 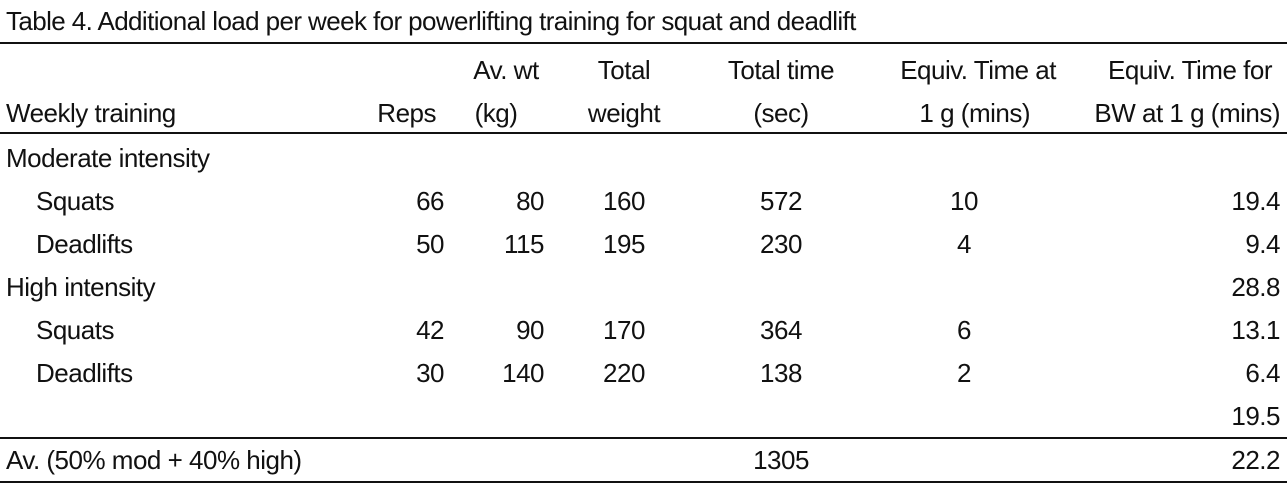 I want to click on cell-total-time: 230, so click(x=781, y=244).